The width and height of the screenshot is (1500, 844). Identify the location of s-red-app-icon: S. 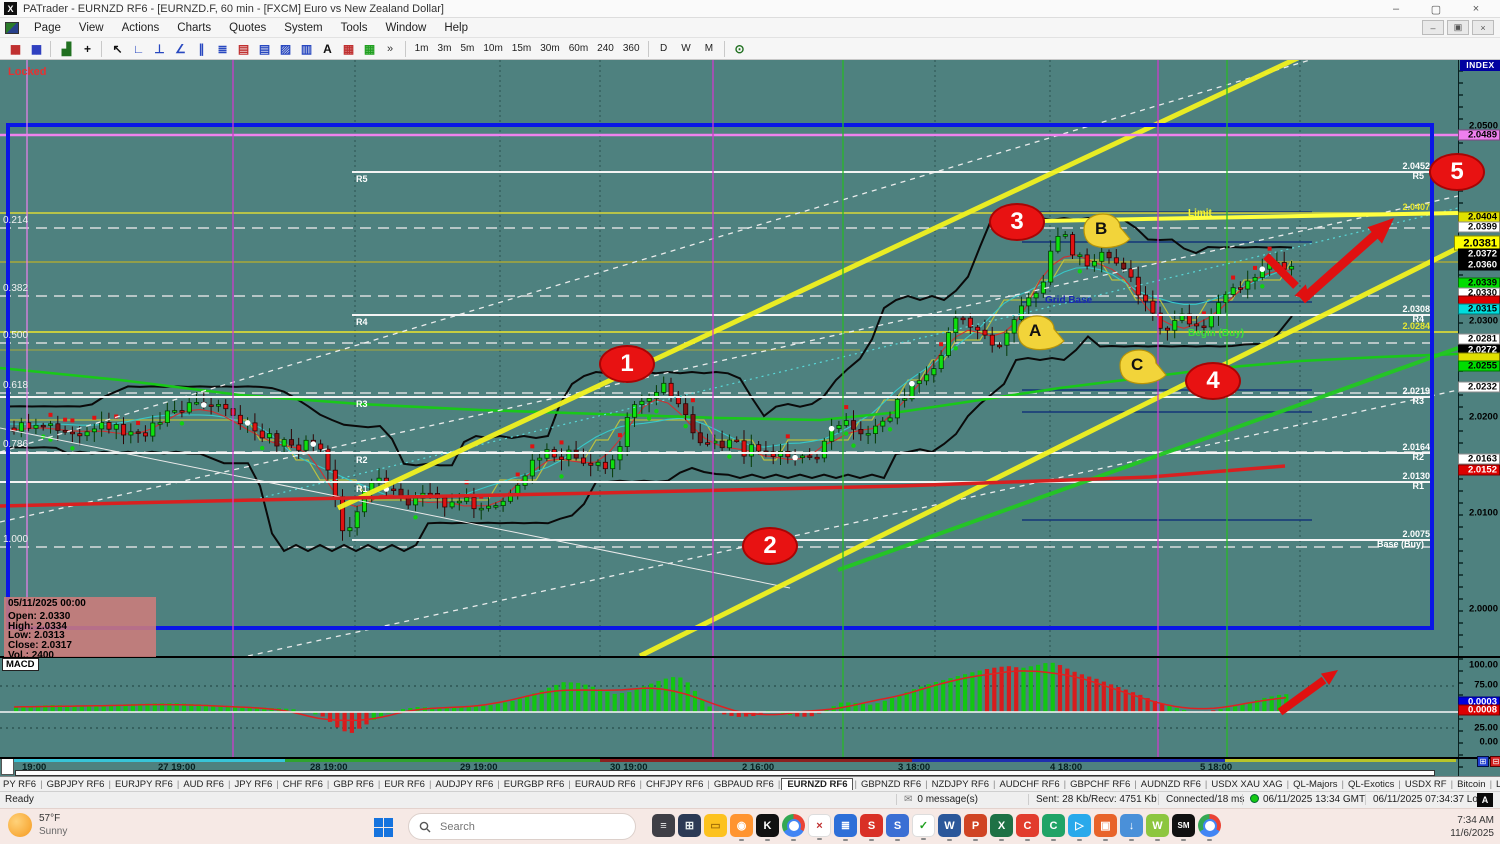
(871, 827).